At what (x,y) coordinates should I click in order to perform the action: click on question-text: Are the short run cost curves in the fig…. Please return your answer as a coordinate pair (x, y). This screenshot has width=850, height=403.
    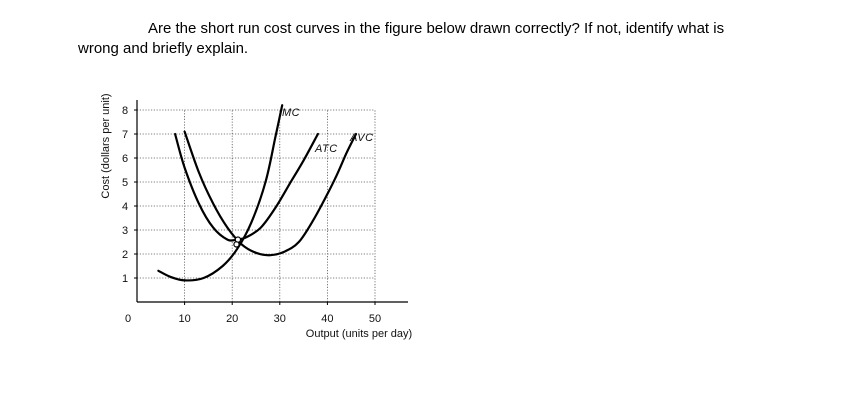
    Looking at the image, I should click on (428, 39).